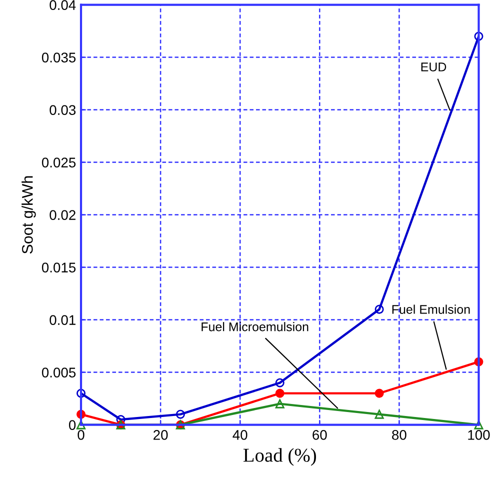  I want to click on text: Fuel Microemulsion, so click(255, 327).